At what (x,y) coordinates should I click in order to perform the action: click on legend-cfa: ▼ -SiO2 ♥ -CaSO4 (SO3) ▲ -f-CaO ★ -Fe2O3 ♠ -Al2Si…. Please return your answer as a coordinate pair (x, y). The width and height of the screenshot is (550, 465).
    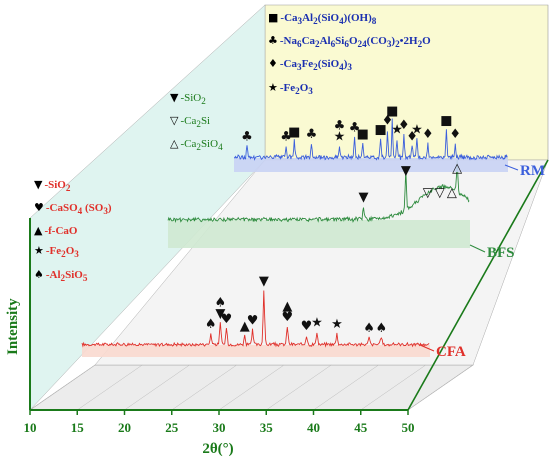
    Looking at the image, I should click on (73, 231).